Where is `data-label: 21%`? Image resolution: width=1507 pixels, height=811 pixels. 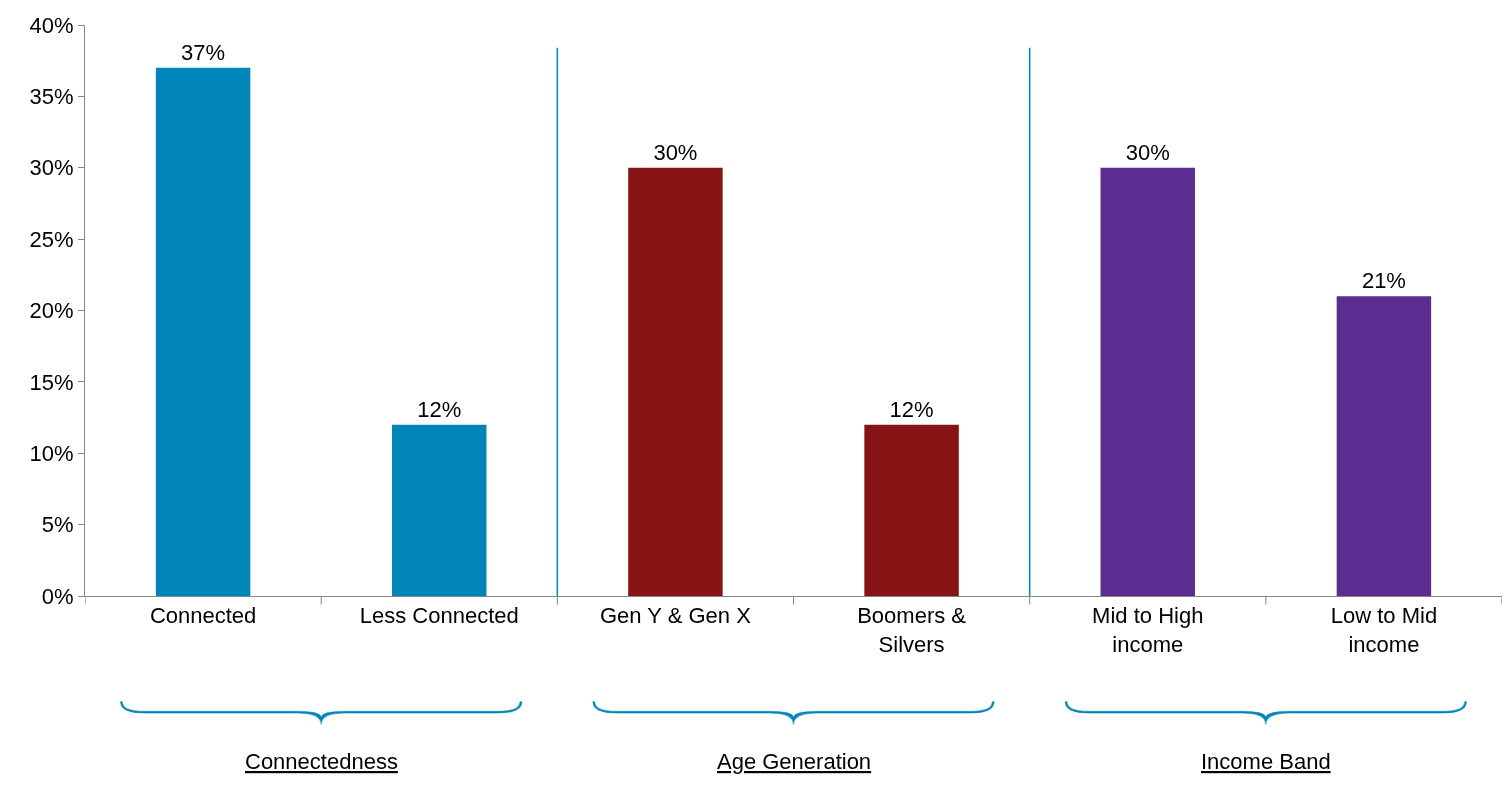 data-label: 21% is located at coordinates (1383, 281).